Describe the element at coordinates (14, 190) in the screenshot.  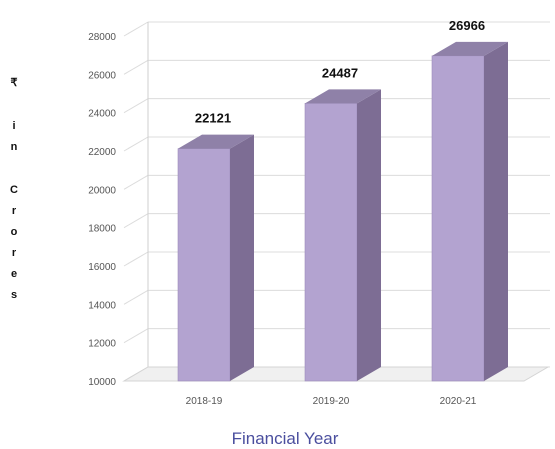
I see `y-axis-label-char: C` at that location.